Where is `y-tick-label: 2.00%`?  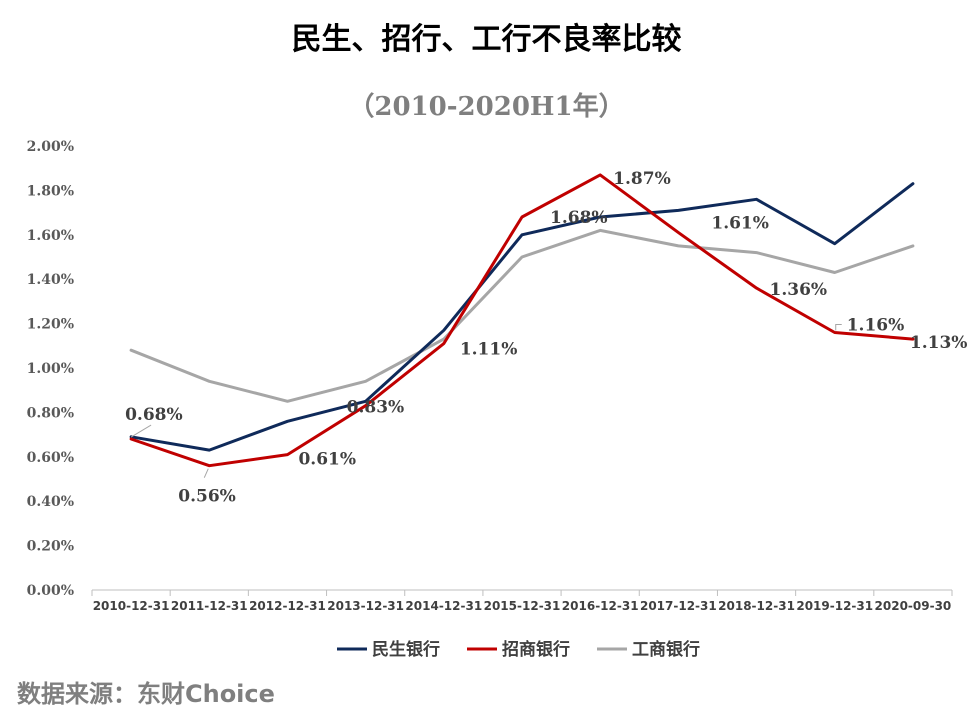 y-tick-label: 2.00% is located at coordinates (50, 147).